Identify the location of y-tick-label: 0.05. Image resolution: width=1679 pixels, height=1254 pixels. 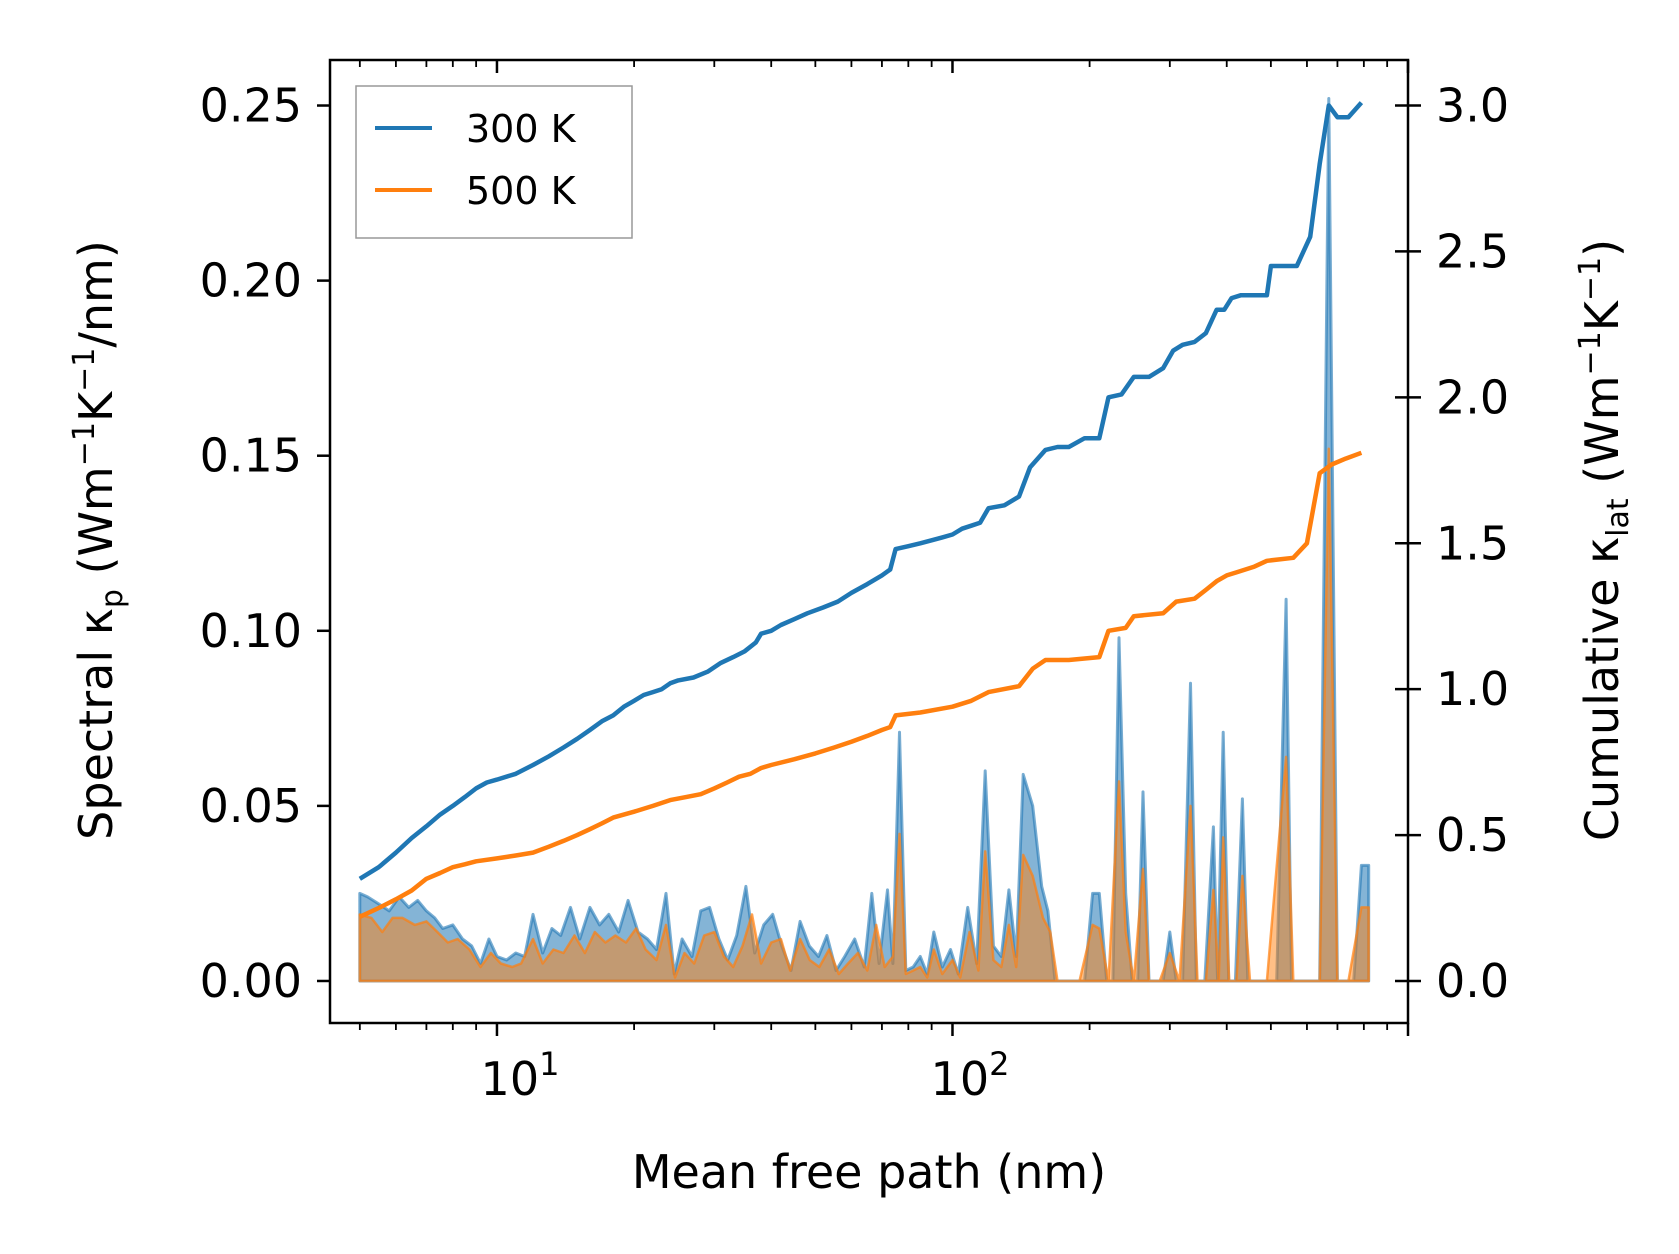
(251, 806).